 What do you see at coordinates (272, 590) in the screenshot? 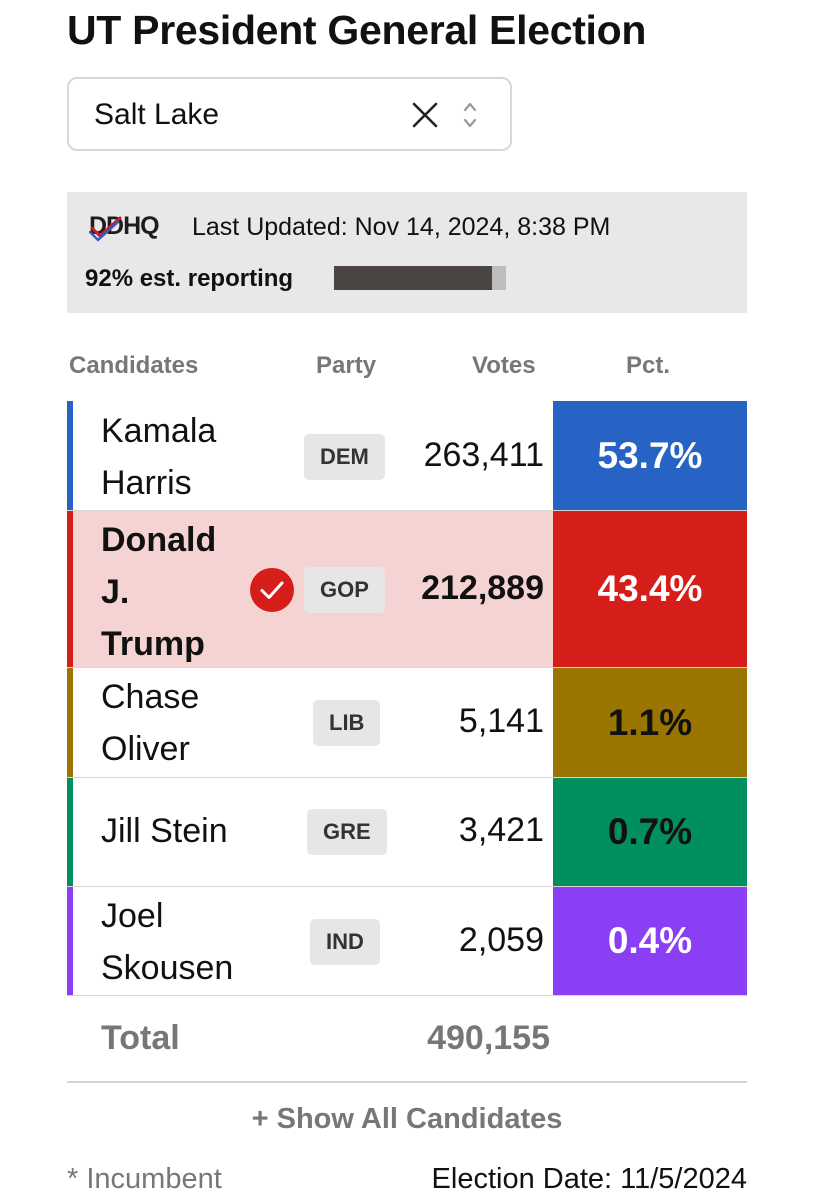
I see `checkmark-circle-icon` at bounding box center [272, 590].